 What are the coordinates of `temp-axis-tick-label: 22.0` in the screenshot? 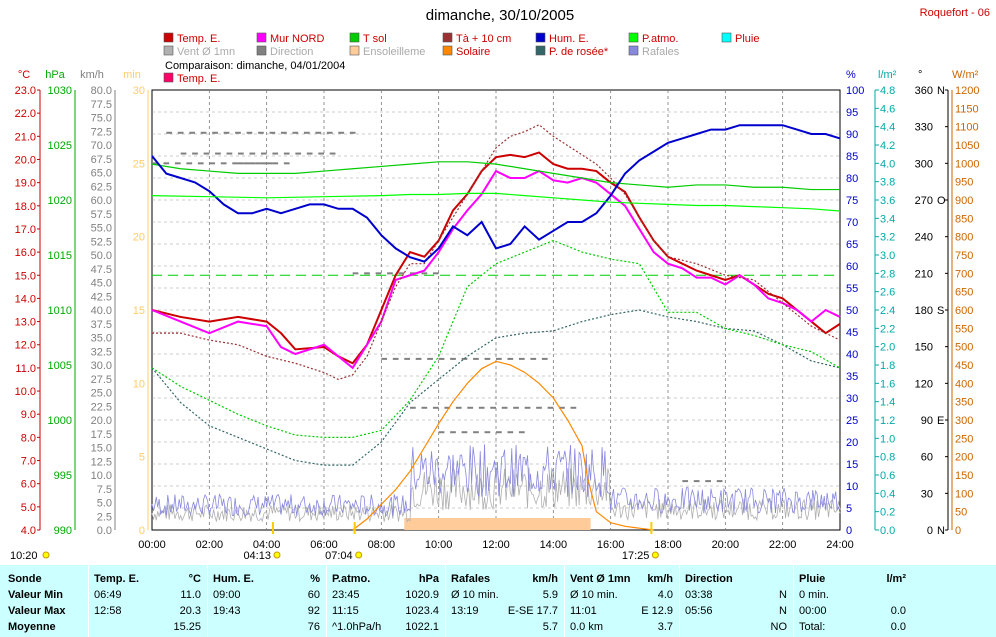 It's located at (25, 114).